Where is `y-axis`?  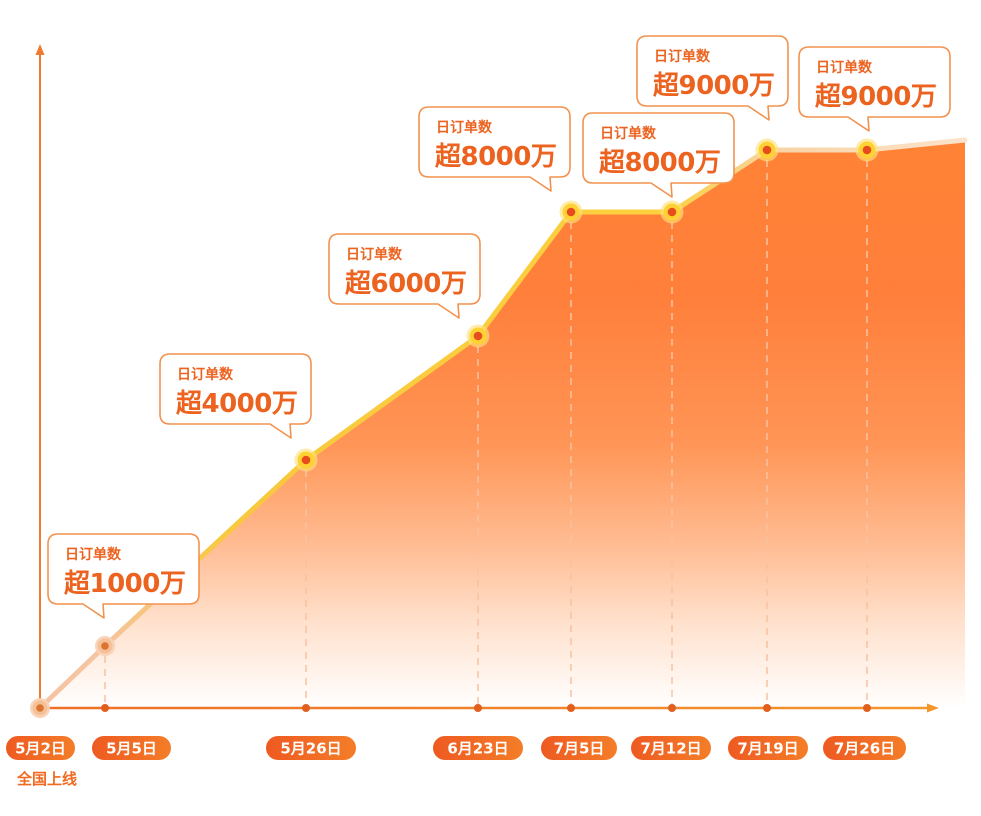 y-axis is located at coordinates (40, 376).